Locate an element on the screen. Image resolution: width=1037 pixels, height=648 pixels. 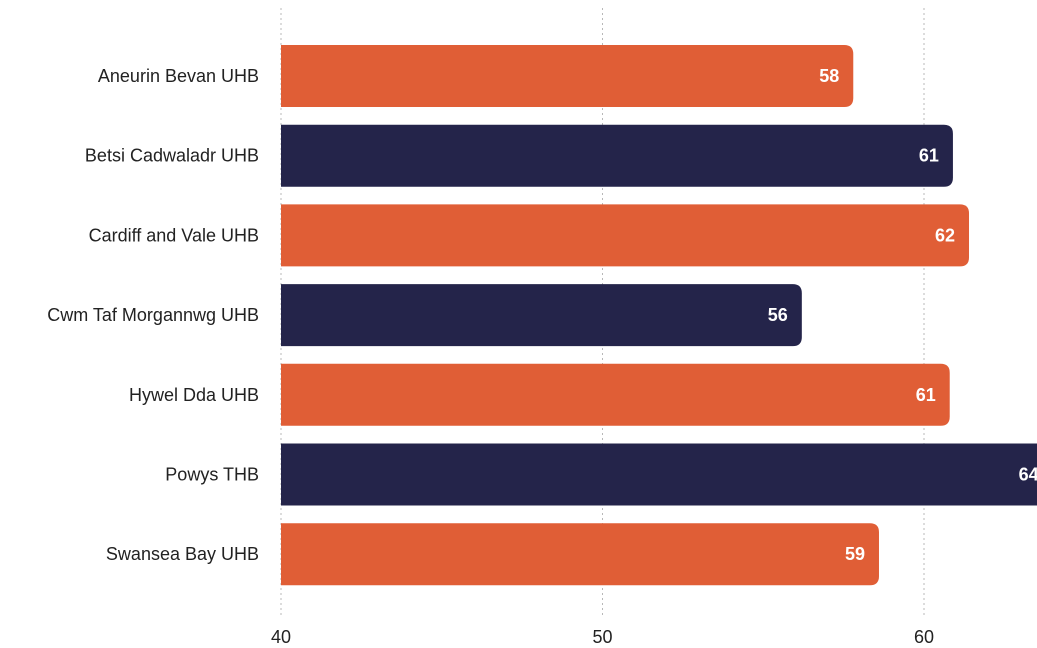
data-label: 56 is located at coordinates (778, 315).